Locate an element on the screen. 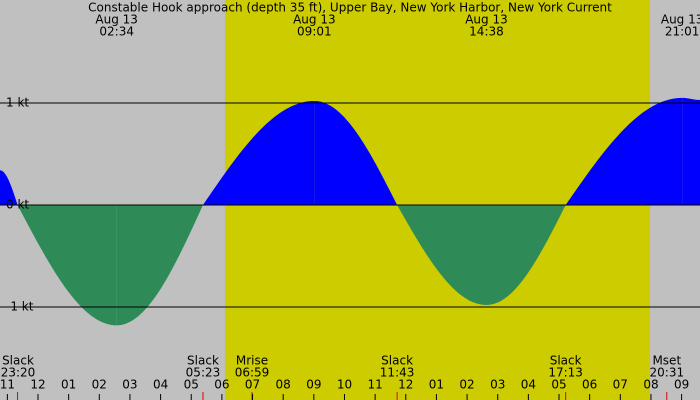  event-time: 11:43 is located at coordinates (397, 373).